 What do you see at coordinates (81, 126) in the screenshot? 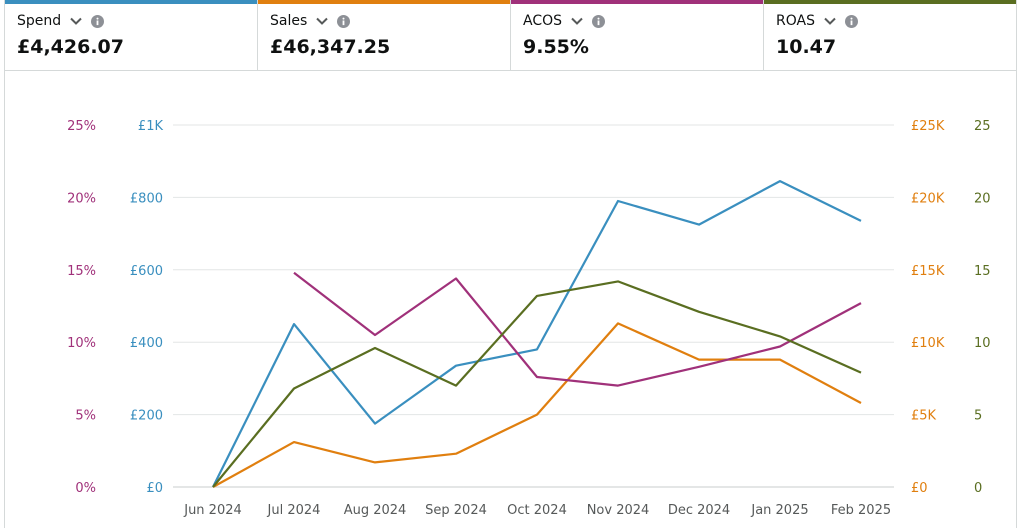
I see `acos-axis-tick-label: 25%` at bounding box center [81, 126].